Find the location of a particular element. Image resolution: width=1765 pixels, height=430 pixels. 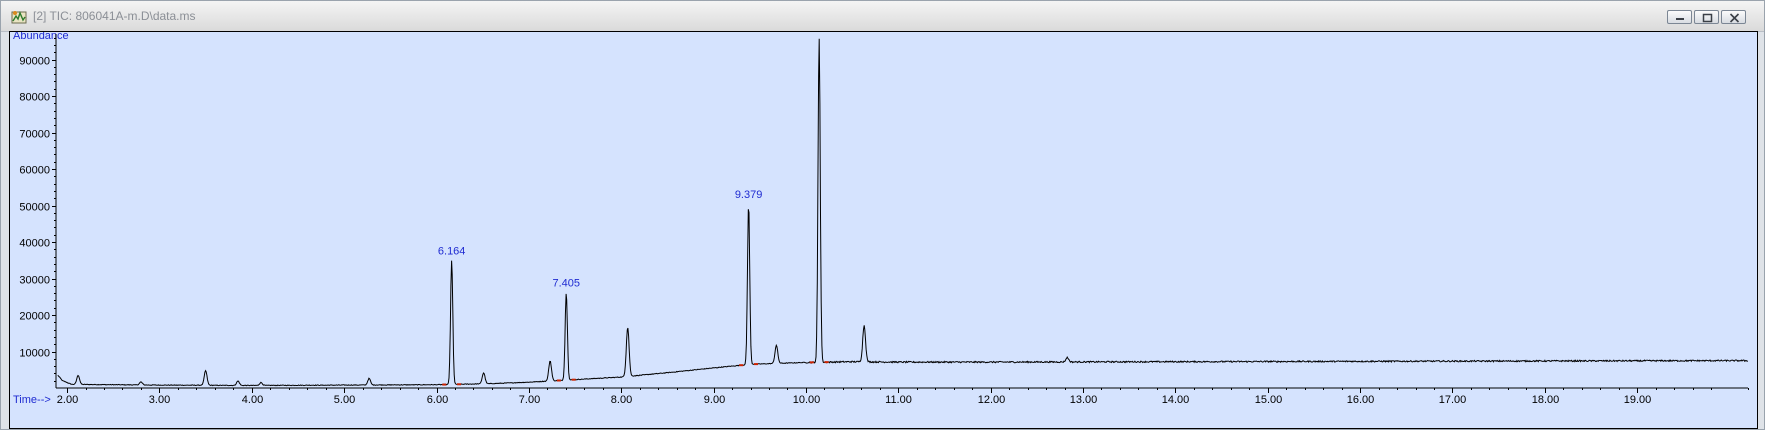

y-tick-label: 10000 is located at coordinates (34, 354).